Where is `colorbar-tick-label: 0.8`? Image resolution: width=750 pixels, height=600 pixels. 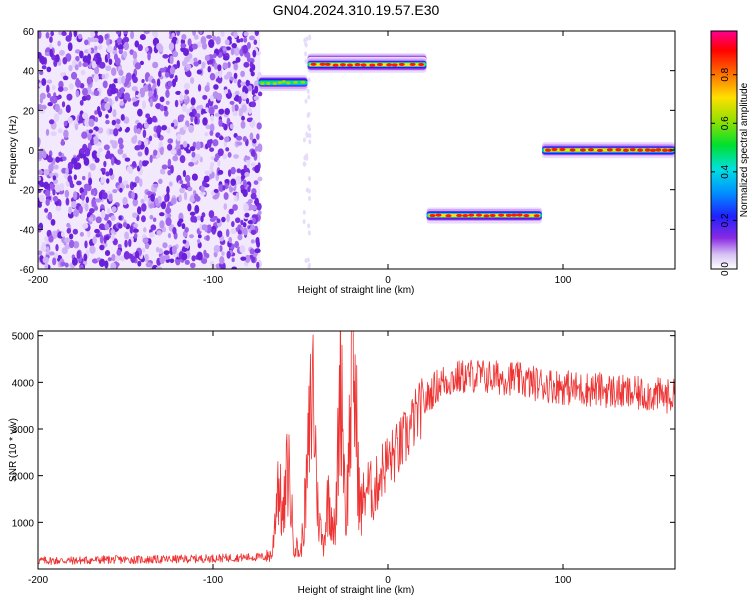 colorbar-tick-label: 0.8 is located at coordinates (725, 74).